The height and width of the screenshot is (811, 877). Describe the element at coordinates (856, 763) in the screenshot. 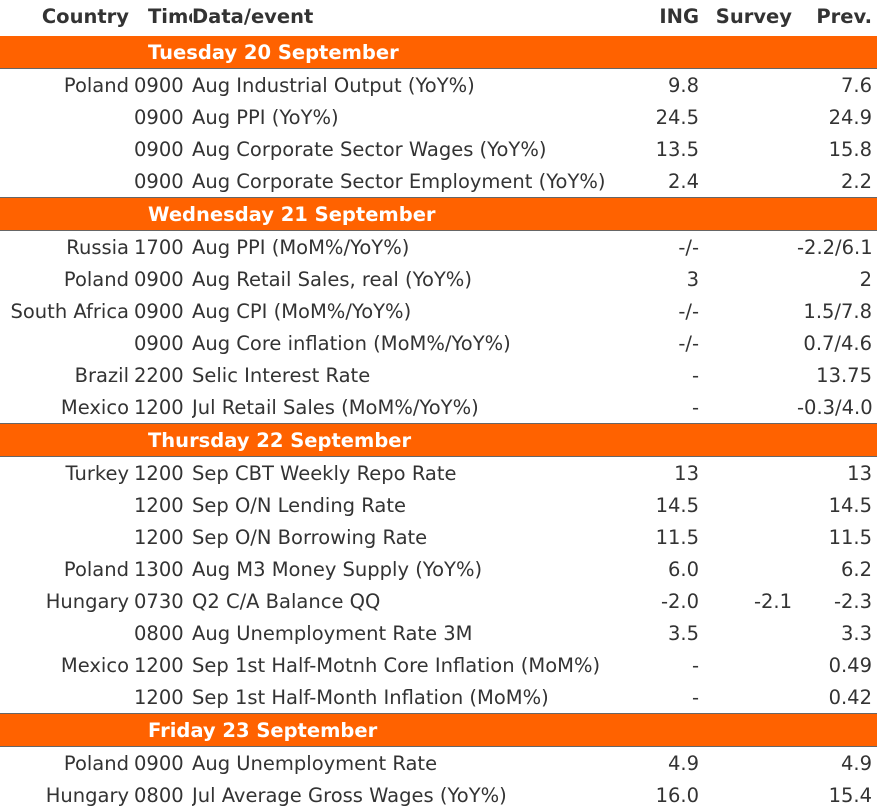

I see `previous-value-cell: 4.9` at that location.